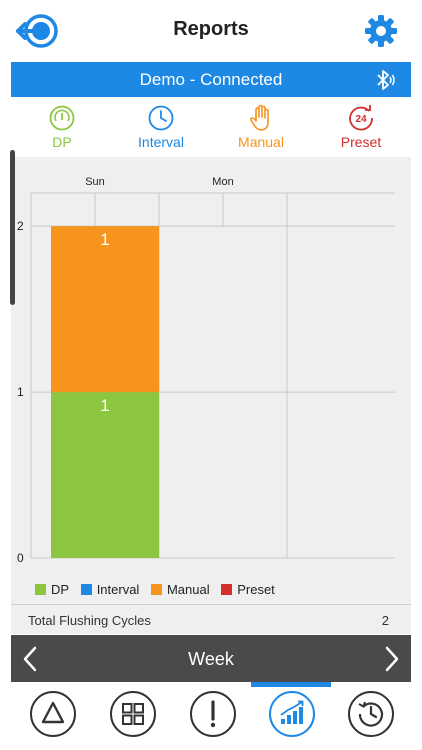 The height and width of the screenshot is (750, 422). Describe the element at coordinates (227, 589) in the screenshot. I see `legend-swatch-preset` at that location.